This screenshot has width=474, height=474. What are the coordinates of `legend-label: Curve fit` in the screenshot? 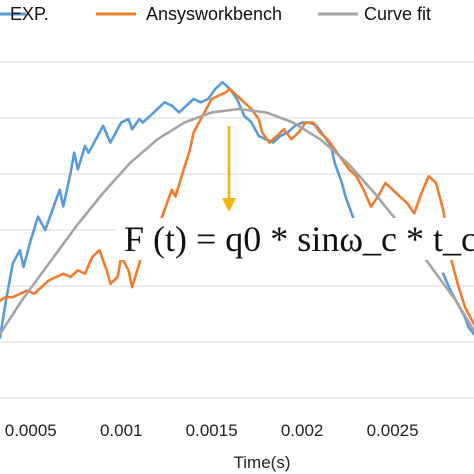 It's located at (397, 14).